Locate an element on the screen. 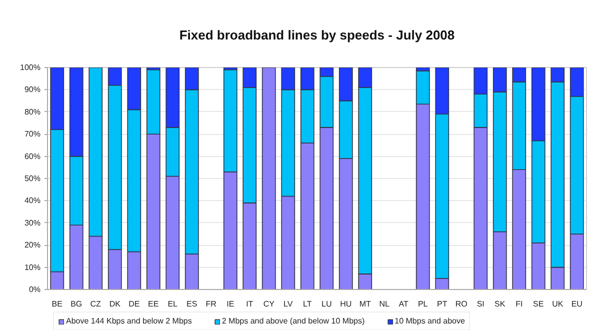 The height and width of the screenshot is (330, 613). y-tick-label: 70% is located at coordinates (32, 134).